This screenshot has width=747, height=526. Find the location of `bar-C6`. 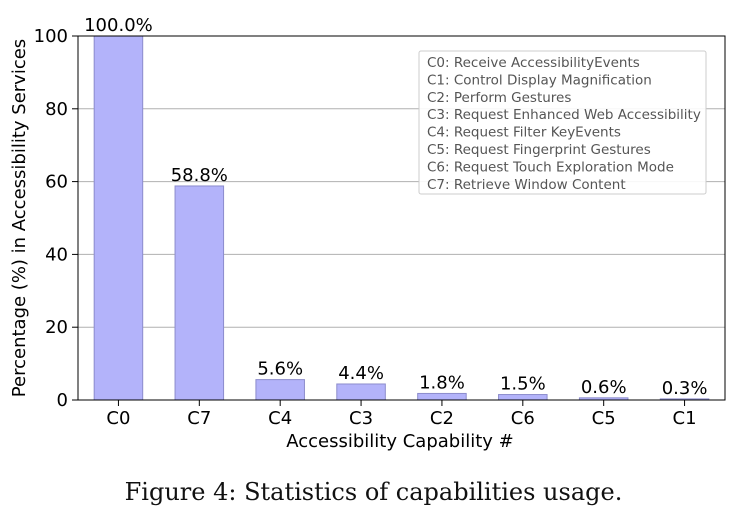

bar-C6 is located at coordinates (523, 397).